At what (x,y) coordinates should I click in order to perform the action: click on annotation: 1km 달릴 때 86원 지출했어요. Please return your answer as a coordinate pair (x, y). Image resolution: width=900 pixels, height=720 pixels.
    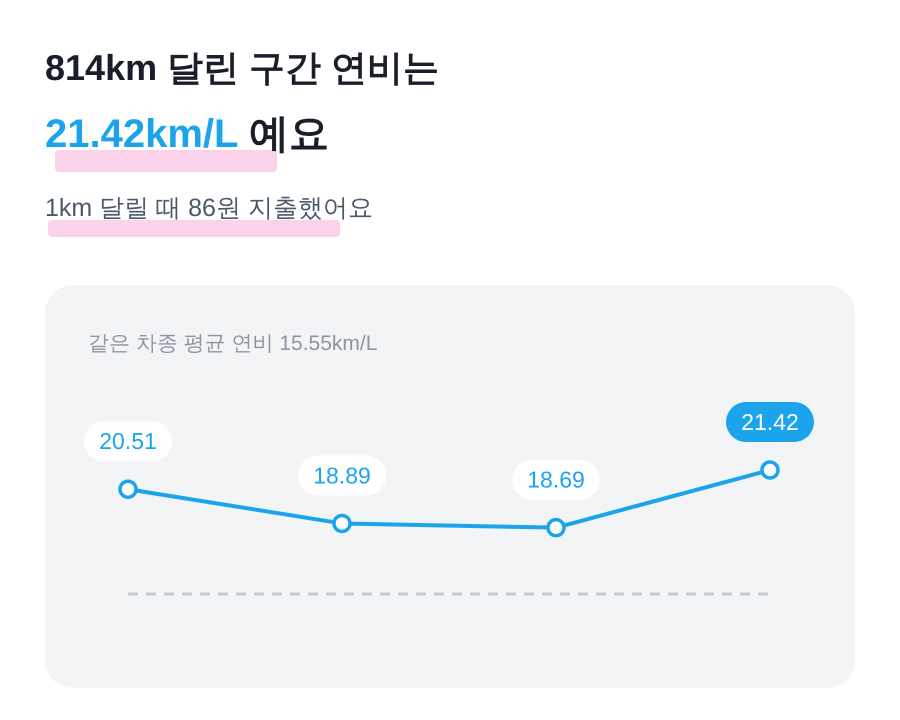
    Looking at the image, I should click on (209, 208).